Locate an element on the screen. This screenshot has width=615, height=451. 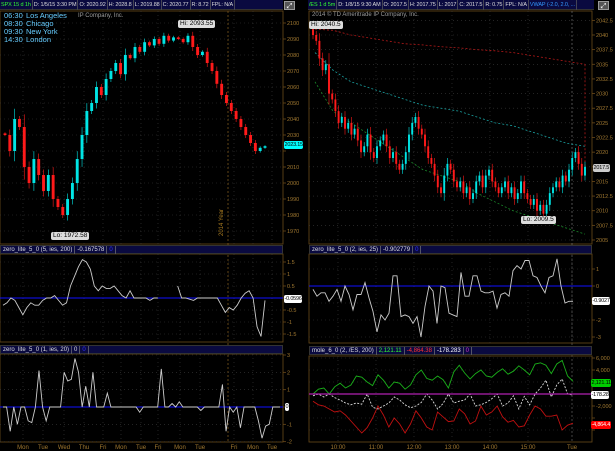
symbol-selector: SPX 15 d 1h is located at coordinates (17, 5).